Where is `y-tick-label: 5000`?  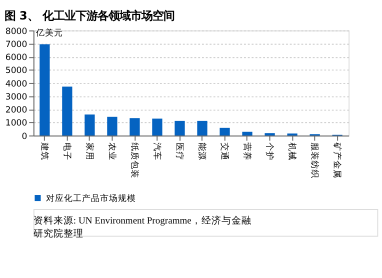
y-tick-label: 5000 is located at coordinates (16, 71).